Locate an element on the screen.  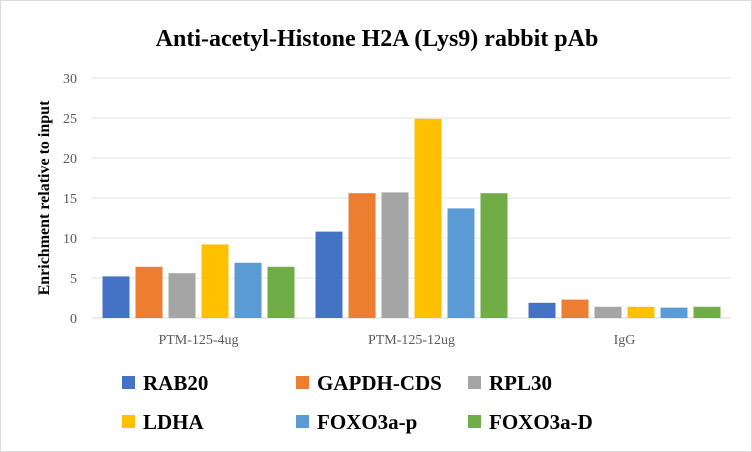
bar-ldha-ptm-125-4ug is located at coordinates (215, 281).